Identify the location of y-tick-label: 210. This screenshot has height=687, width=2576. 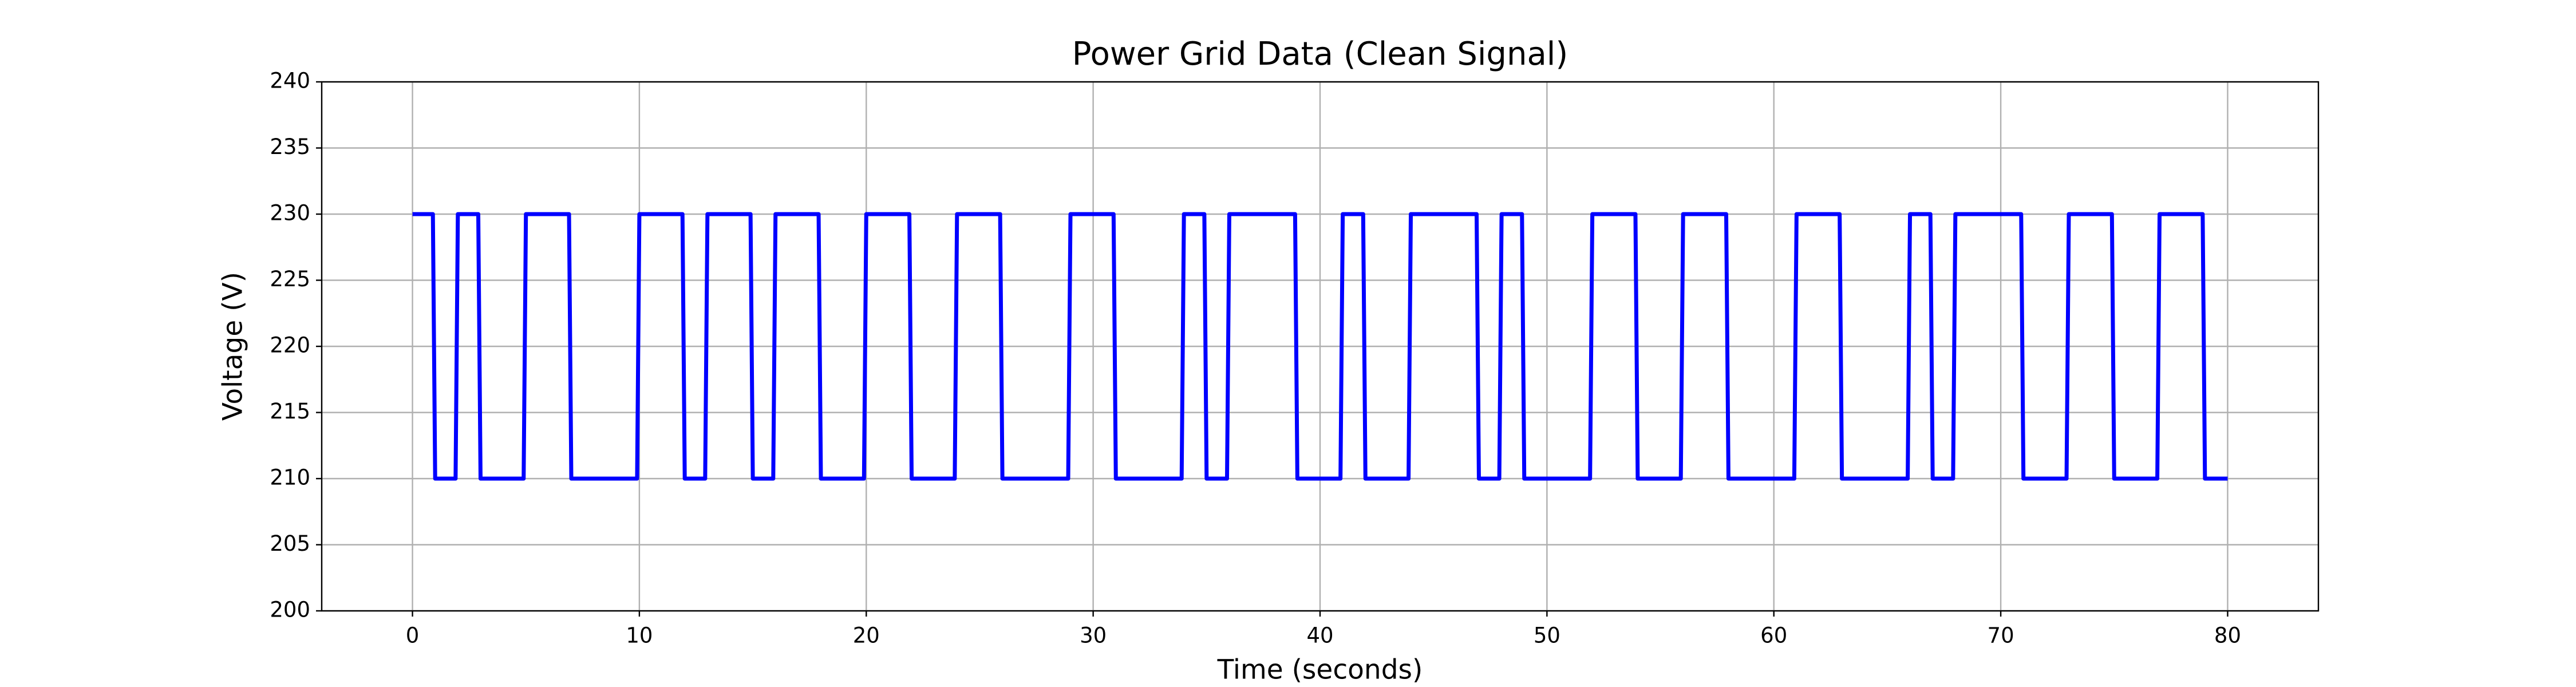
(290, 477).